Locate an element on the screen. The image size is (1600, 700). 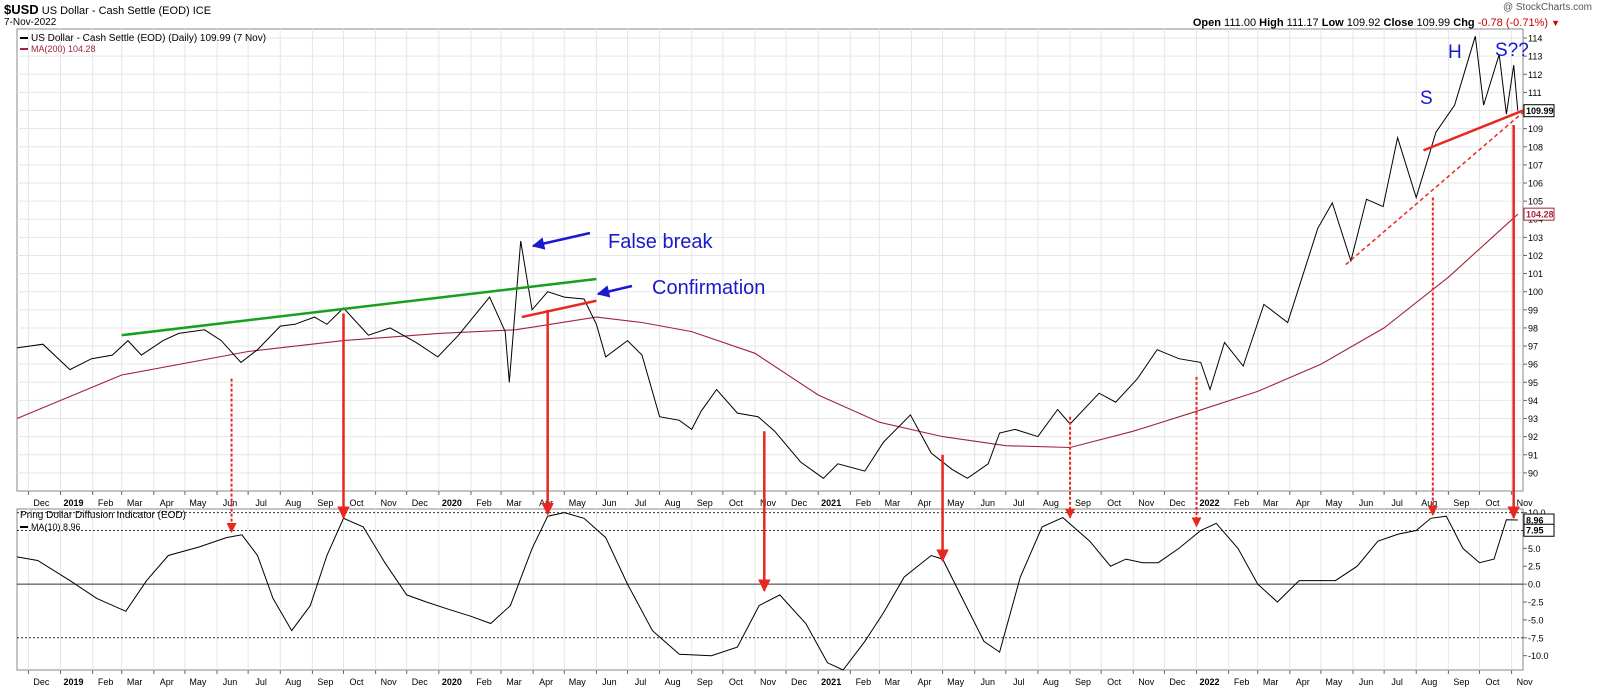
y-tick-label: 106 is located at coordinates (1535, 184).